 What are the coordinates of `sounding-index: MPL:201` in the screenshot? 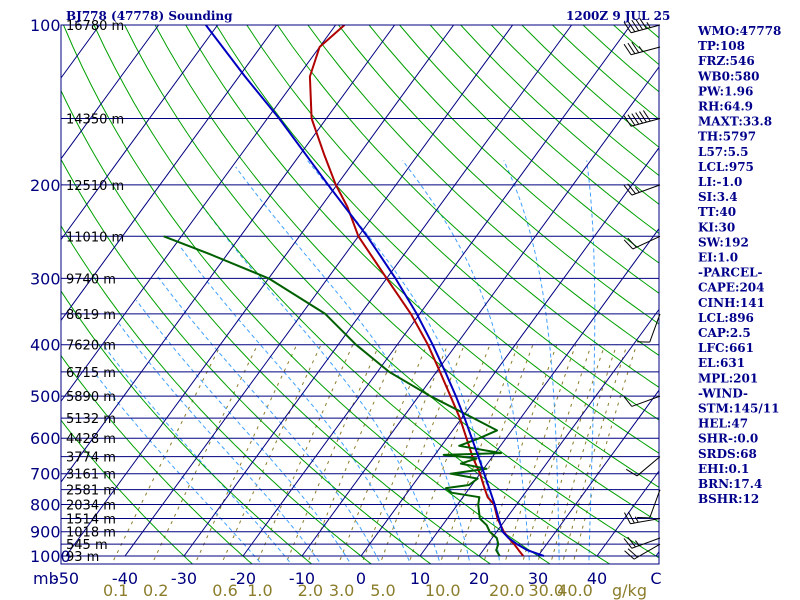 It's located at (728, 378).